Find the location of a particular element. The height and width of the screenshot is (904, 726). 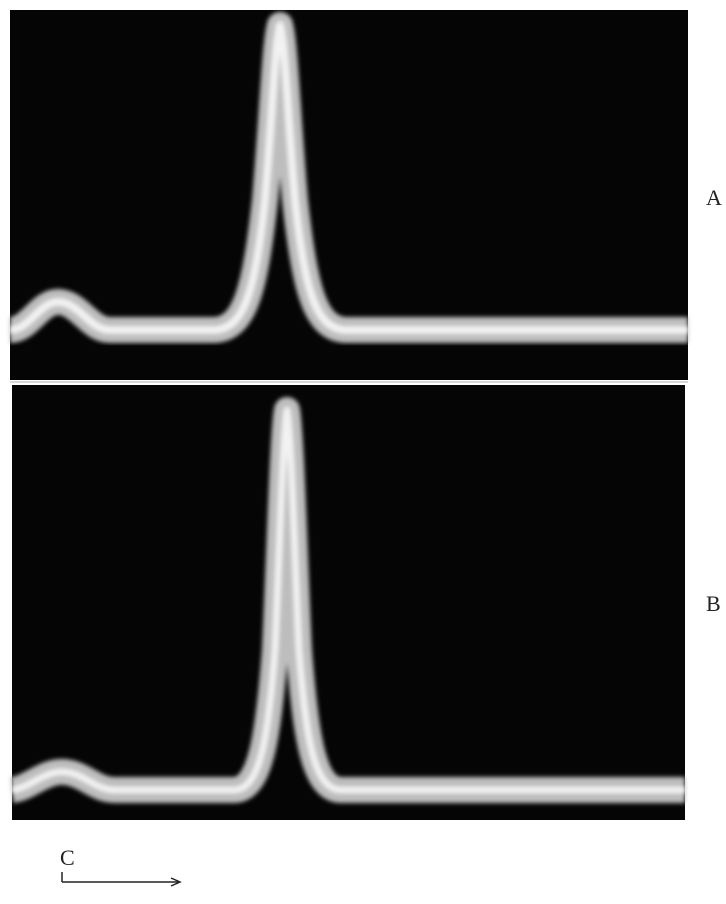

arrow-head is located at coordinates (176, 882).